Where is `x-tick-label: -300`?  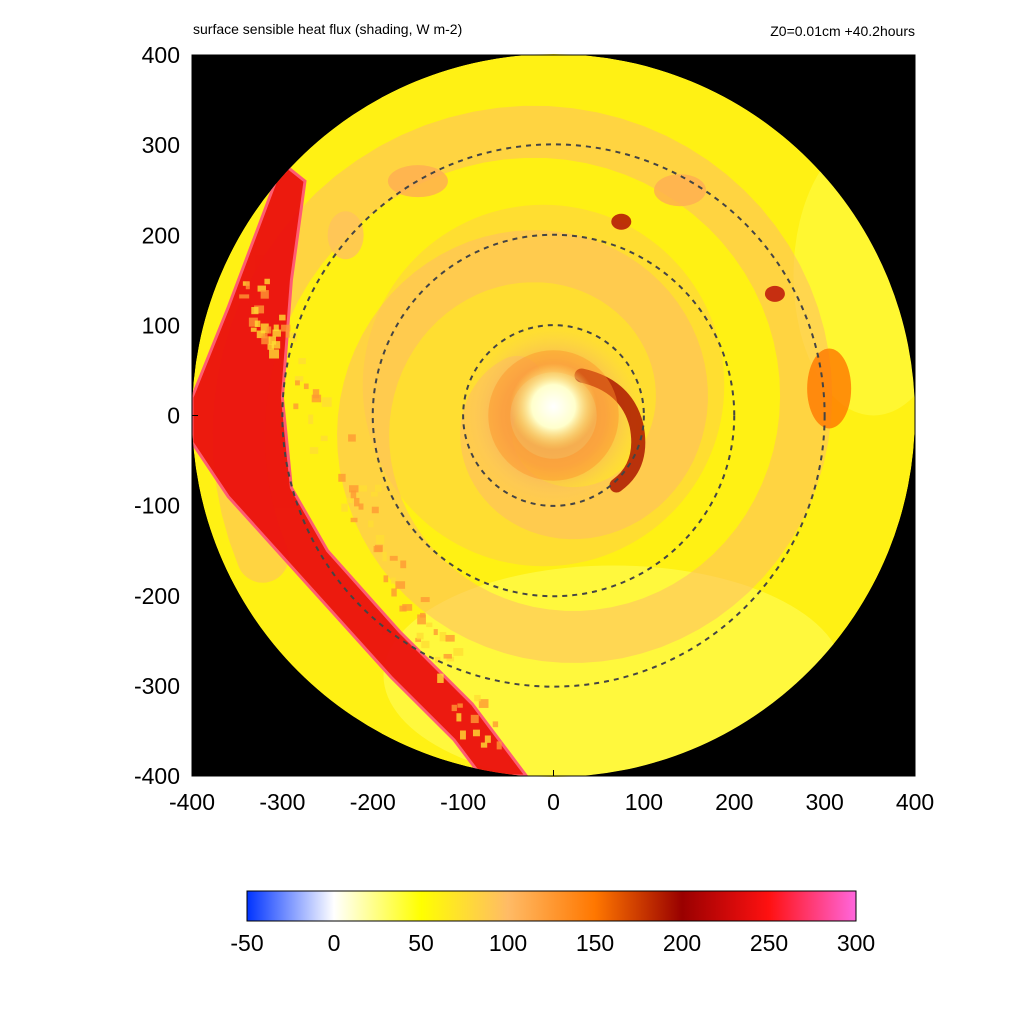
x-tick-label: -300 is located at coordinates (282, 802).